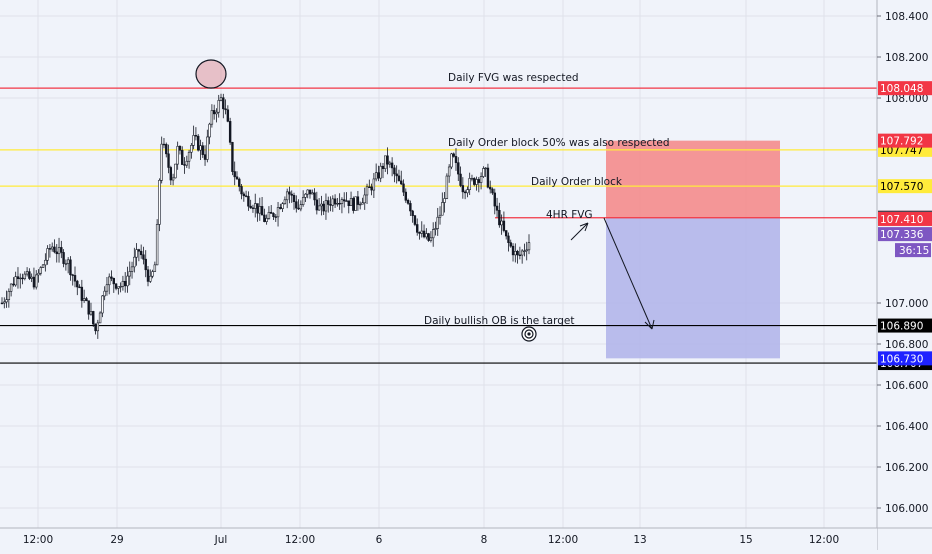 This screenshot has width=932, height=554. Describe the element at coordinates (906, 304) in the screenshot. I see `price-tick-label: 107.000` at that location.